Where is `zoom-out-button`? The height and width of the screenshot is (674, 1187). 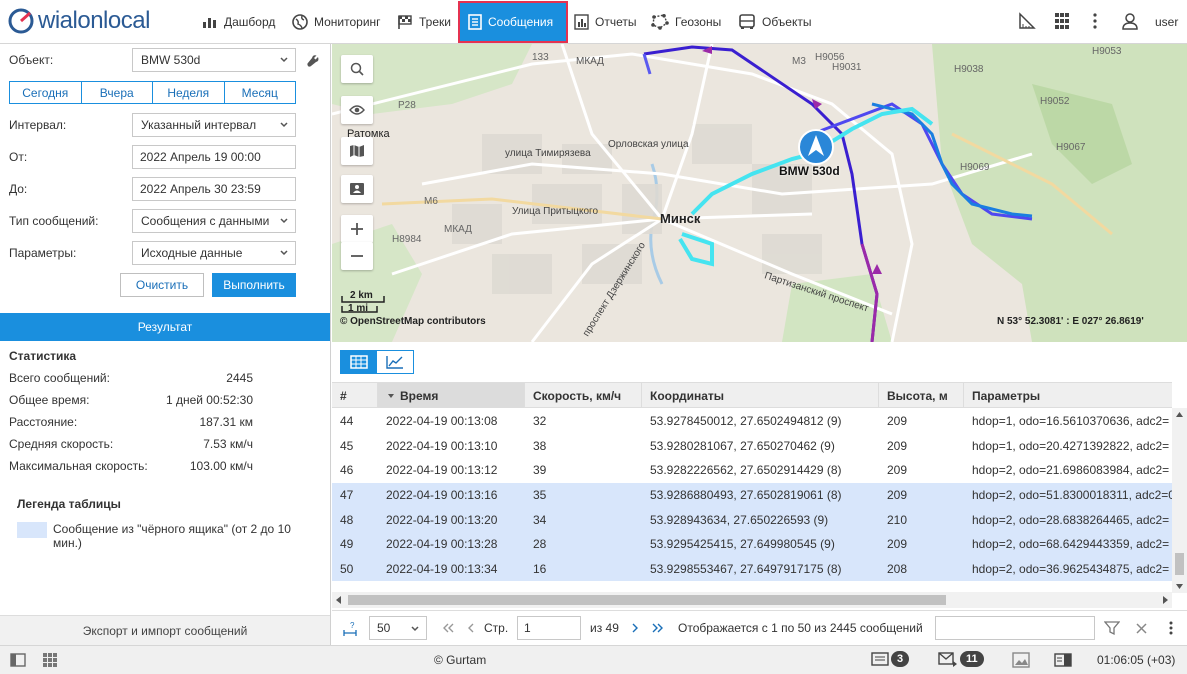 zoom-out-button is located at coordinates (357, 256).